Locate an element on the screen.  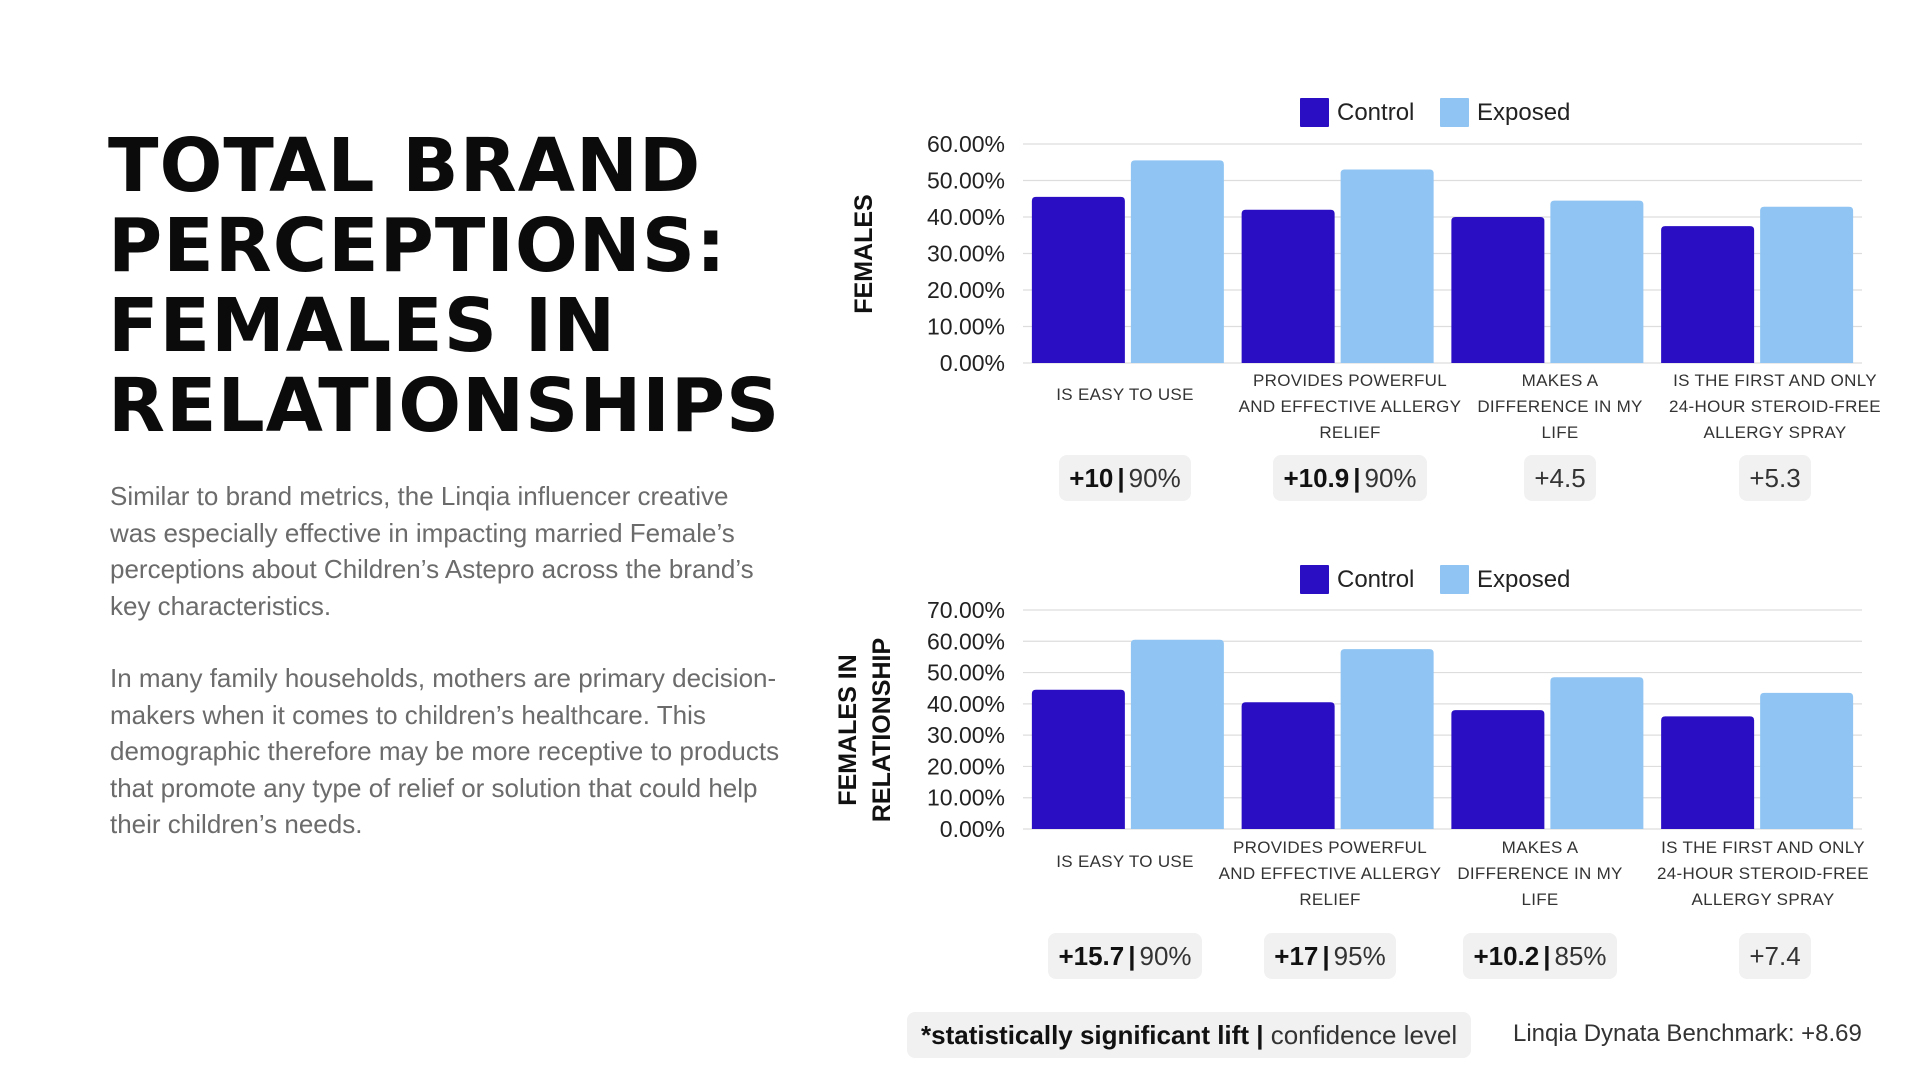
y-axis-label-line: FEMALES is located at coordinates (864, 253).